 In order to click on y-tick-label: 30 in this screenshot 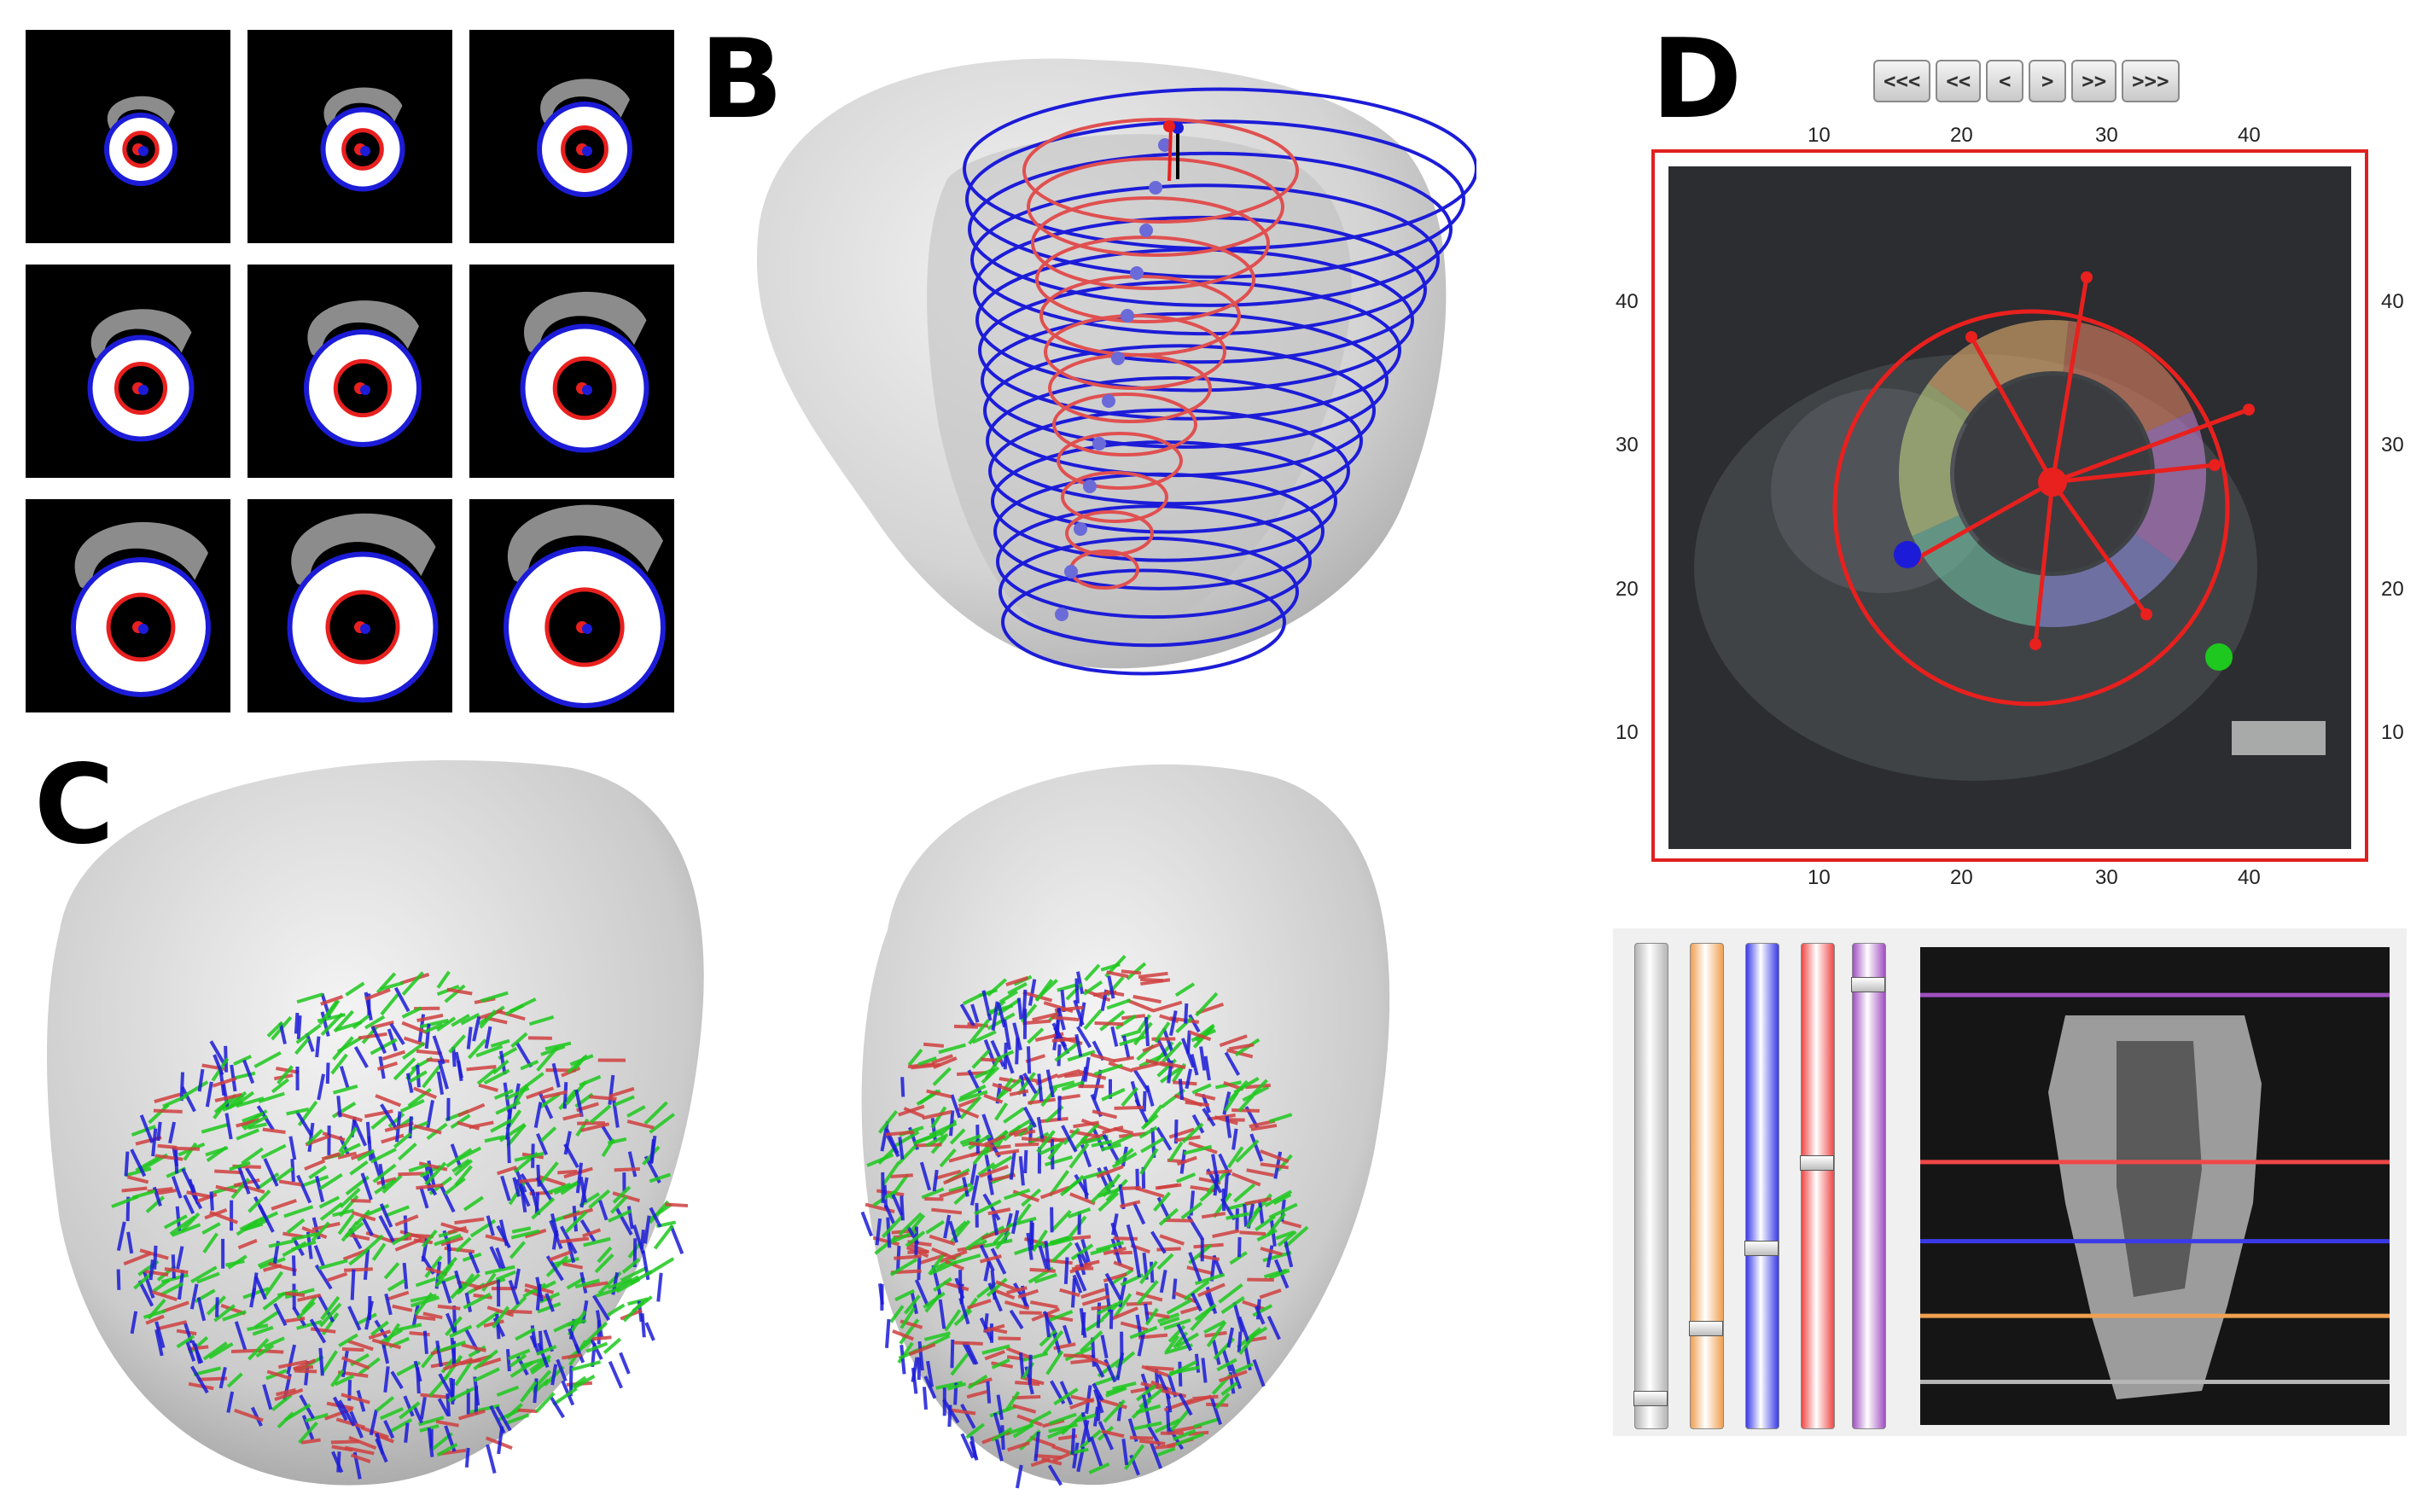, I will do `click(2392, 445)`.